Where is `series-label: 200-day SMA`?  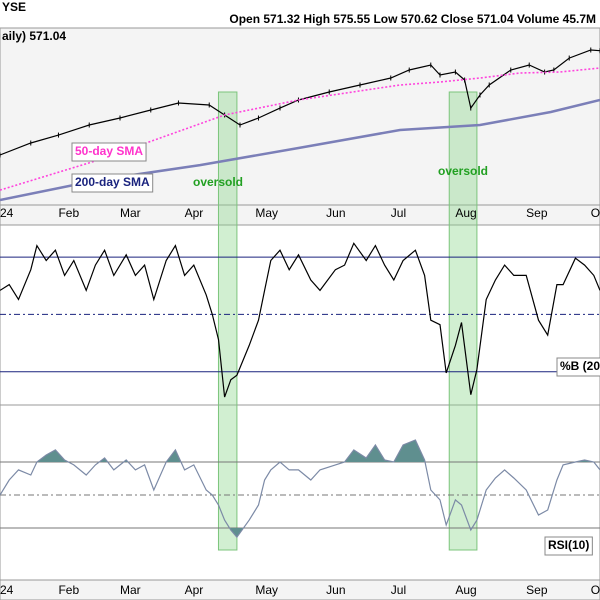
series-label: 200-day SMA is located at coordinates (112, 182).